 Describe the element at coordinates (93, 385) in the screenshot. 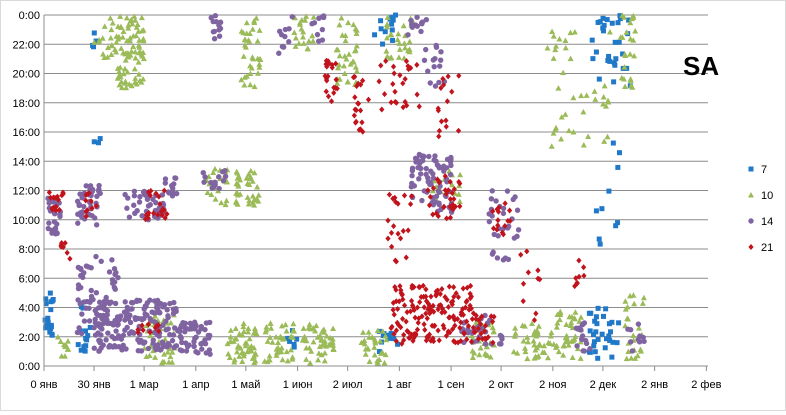

I see `x-tick-label: 30 янв` at that location.